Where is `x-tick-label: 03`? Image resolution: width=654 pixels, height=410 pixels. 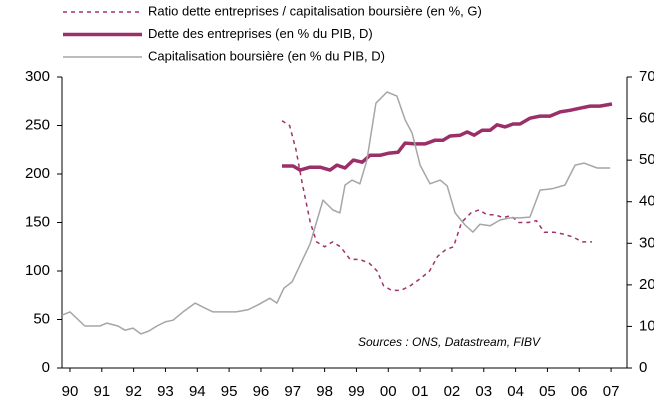 x-tick-label: 03 is located at coordinates (483, 391).